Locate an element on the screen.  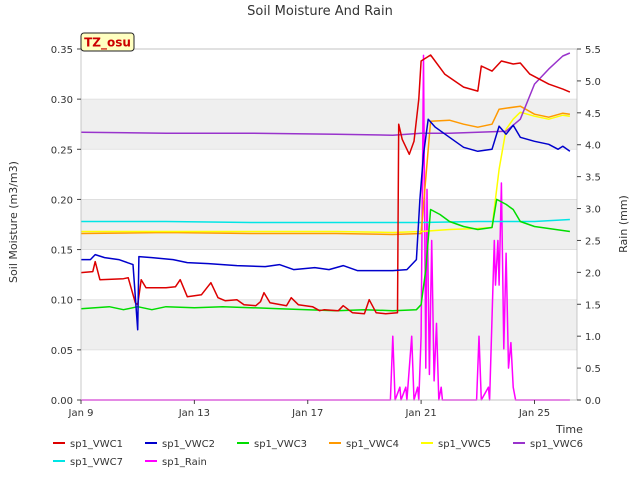
series-line-sp1_VWC7 is located at coordinates (325, 221).